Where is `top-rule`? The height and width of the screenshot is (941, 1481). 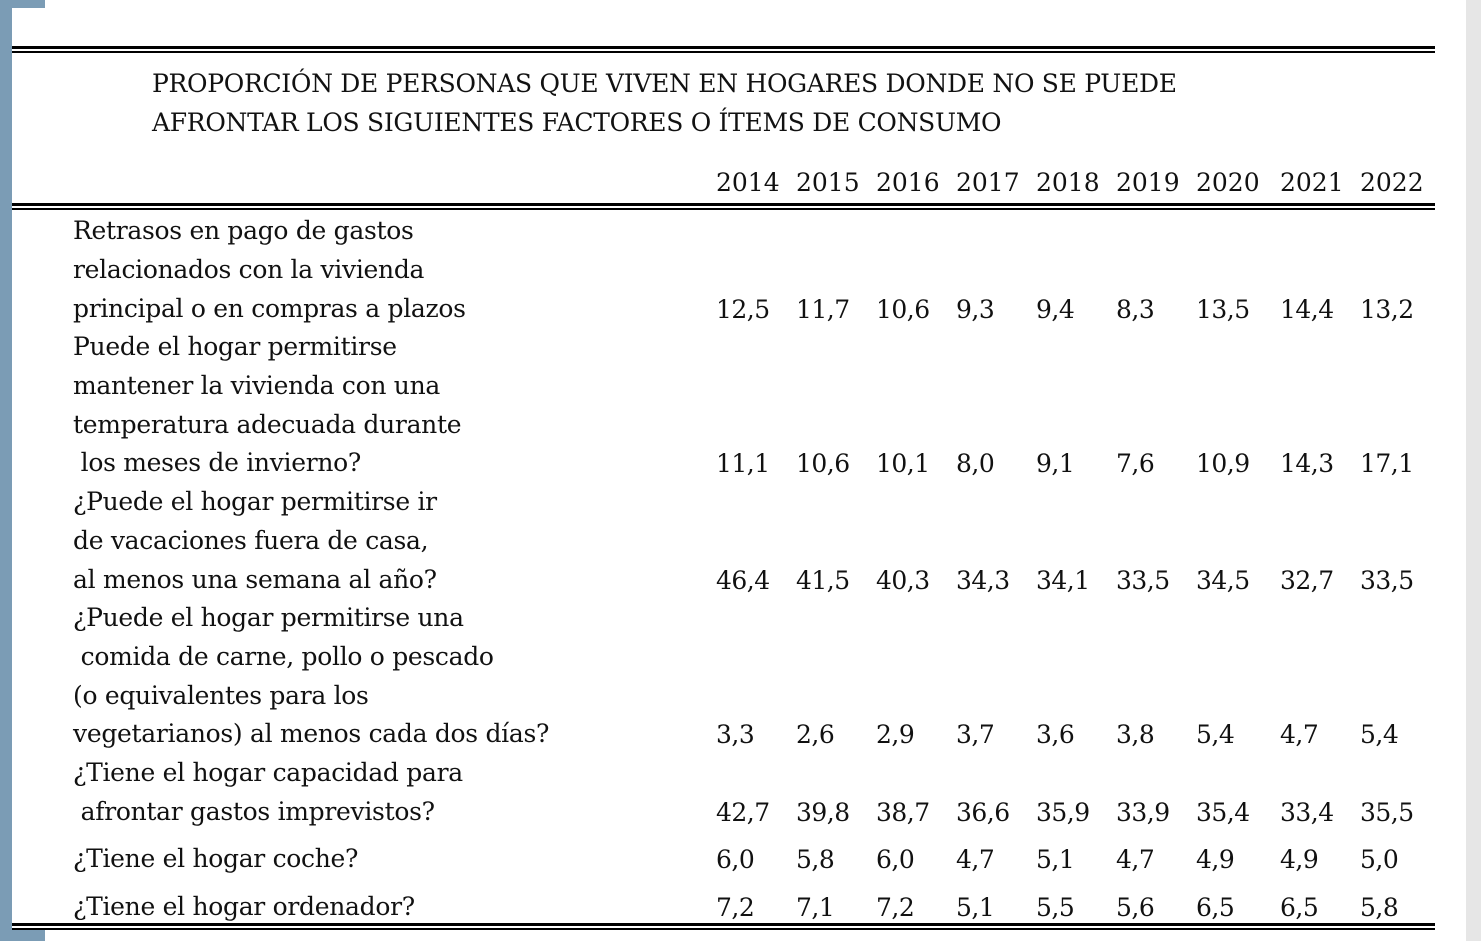
top-rule is located at coordinates (723, 49).